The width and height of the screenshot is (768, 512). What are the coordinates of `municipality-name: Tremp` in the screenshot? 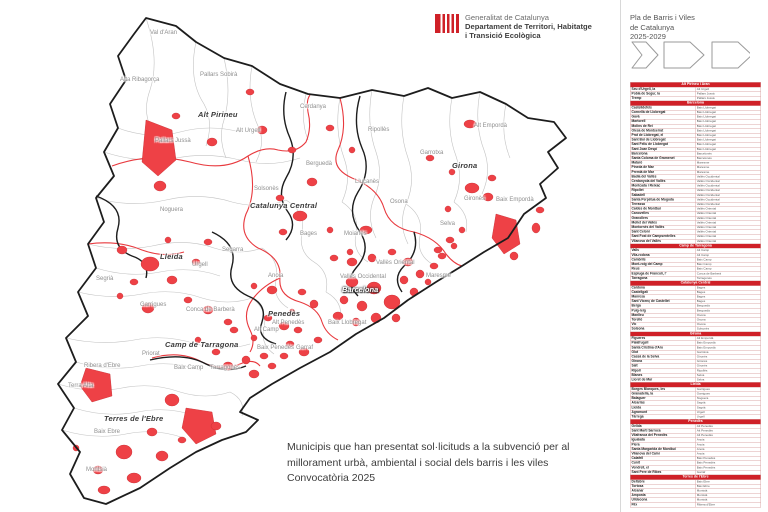 It's located at (663, 98).